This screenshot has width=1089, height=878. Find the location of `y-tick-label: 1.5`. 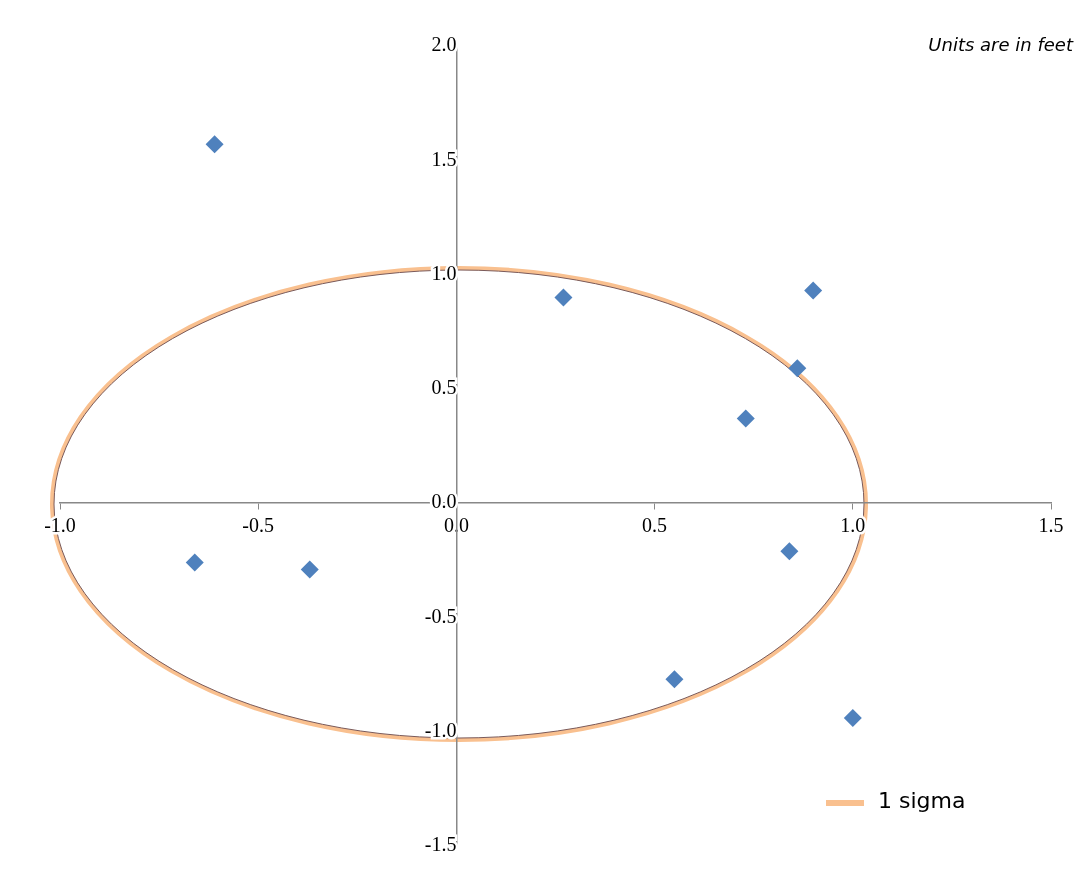

y-tick-label: 1.5 is located at coordinates (444, 158).